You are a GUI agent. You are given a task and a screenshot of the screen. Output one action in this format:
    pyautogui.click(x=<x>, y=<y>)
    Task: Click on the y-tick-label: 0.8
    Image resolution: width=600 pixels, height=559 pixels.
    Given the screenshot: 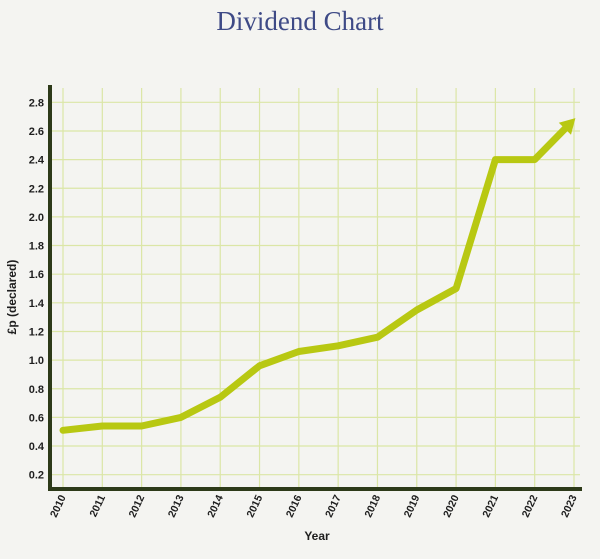 What is the action you would take?
    pyautogui.click(x=36, y=390)
    